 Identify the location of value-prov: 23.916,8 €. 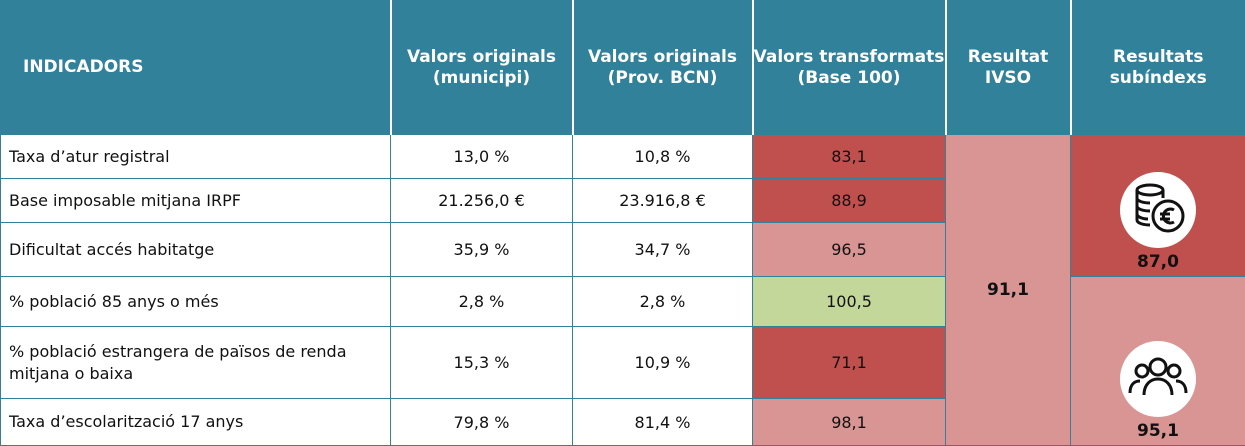
(663, 201).